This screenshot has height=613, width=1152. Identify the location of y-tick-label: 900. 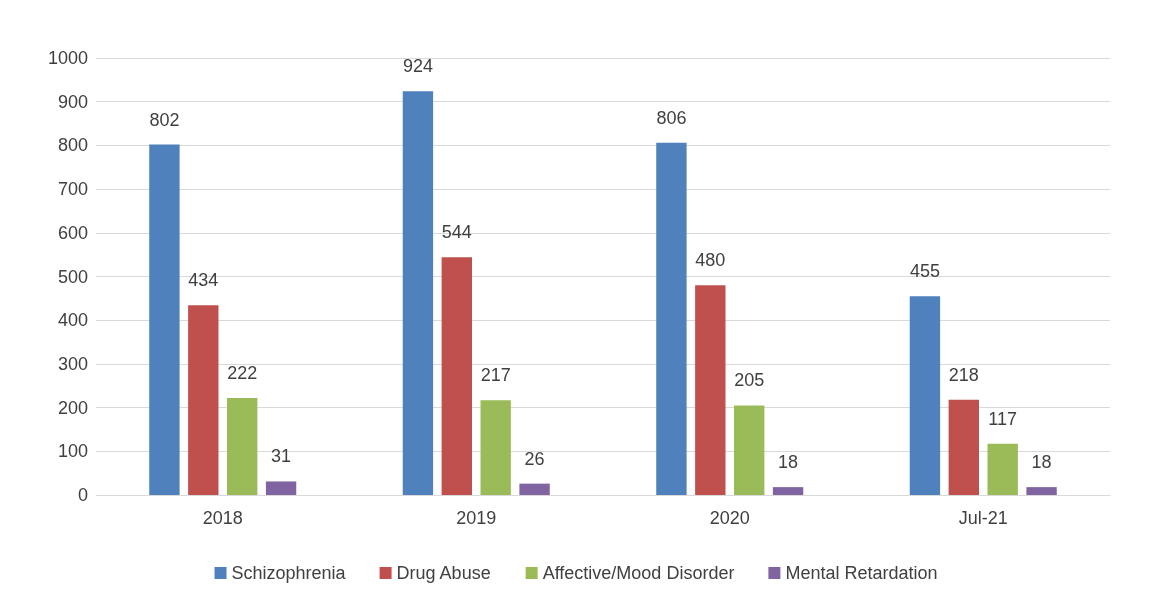
(72, 101).